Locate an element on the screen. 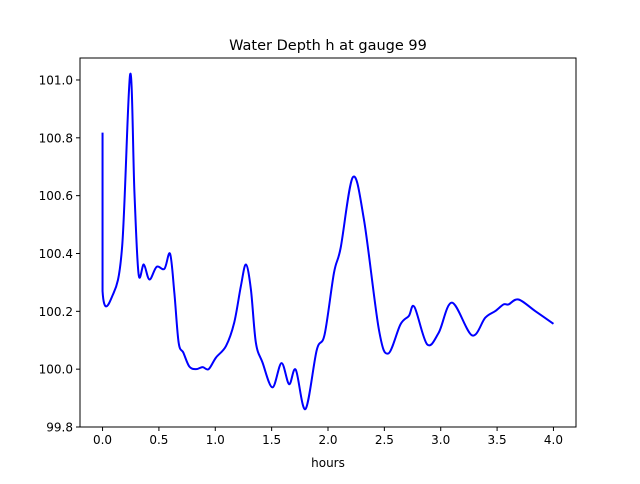 This screenshot has width=640, height=484. y-tick-label: 99.8 is located at coordinates (59, 428).